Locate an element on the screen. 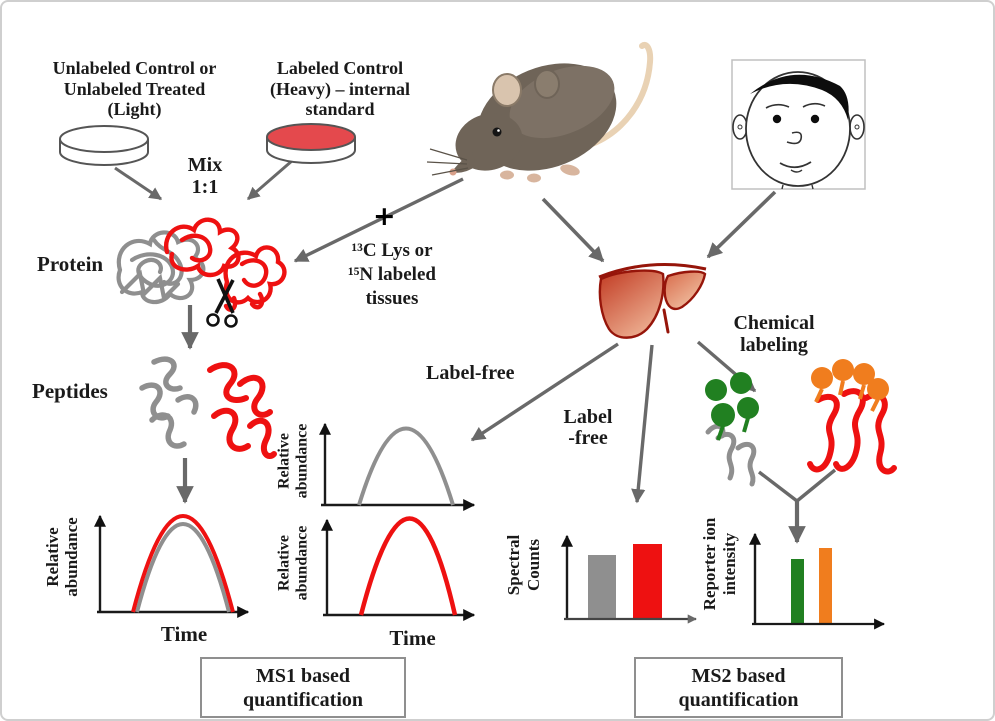 This screenshot has width=995, height=721. arrow-light-dish-to-mix is located at coordinates (138, 183).